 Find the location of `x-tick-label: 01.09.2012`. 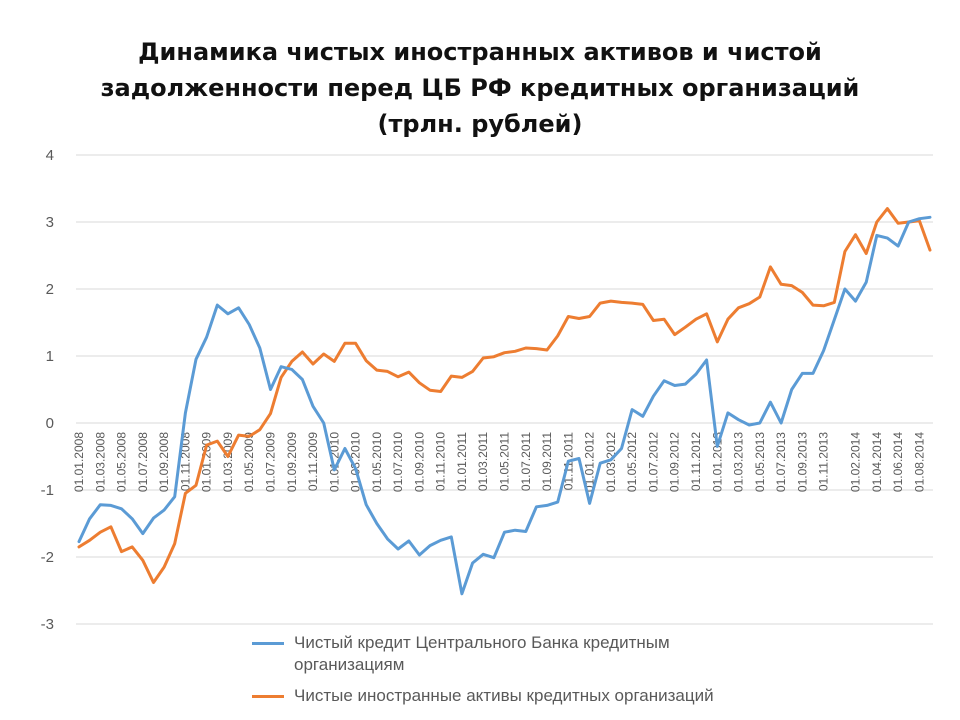

x-tick-label: 01.09.2012 is located at coordinates (675, 462).